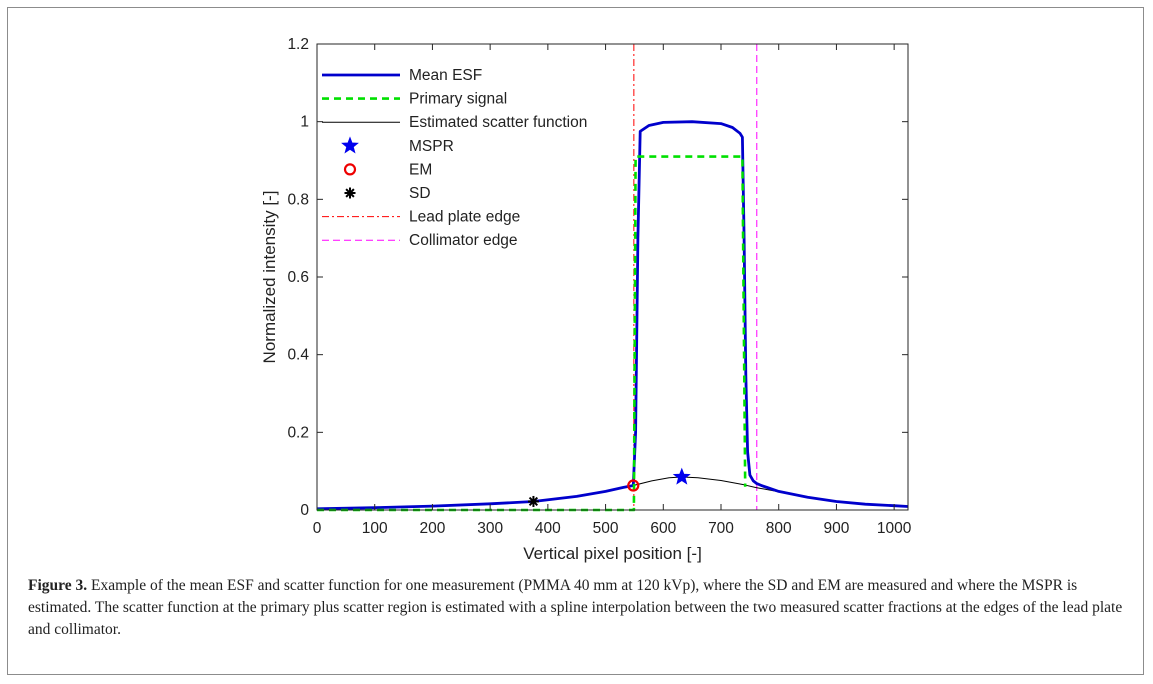 Image resolution: width=1153 pixels, height=684 pixels. I want to click on caption-label: Figure 3., so click(58, 585).